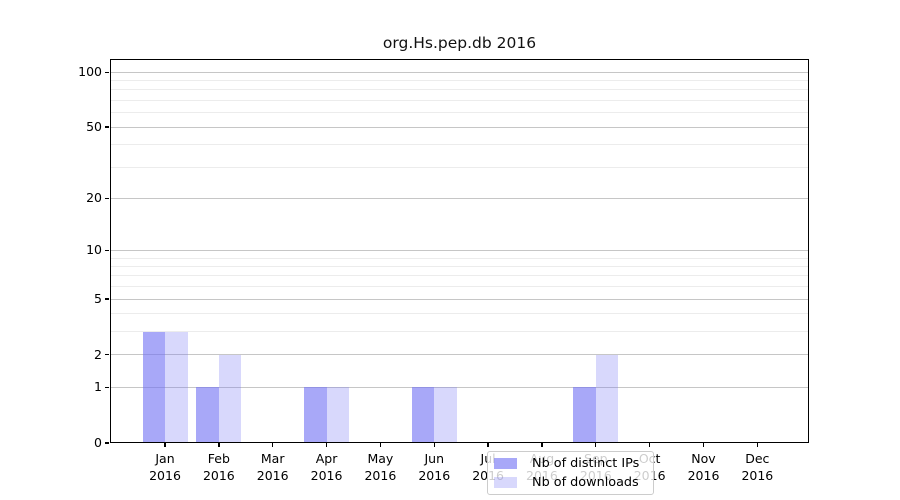 The image size is (900, 500). Describe the element at coordinates (338, 415) in the screenshot. I see `bar-apr-downloads` at that location.